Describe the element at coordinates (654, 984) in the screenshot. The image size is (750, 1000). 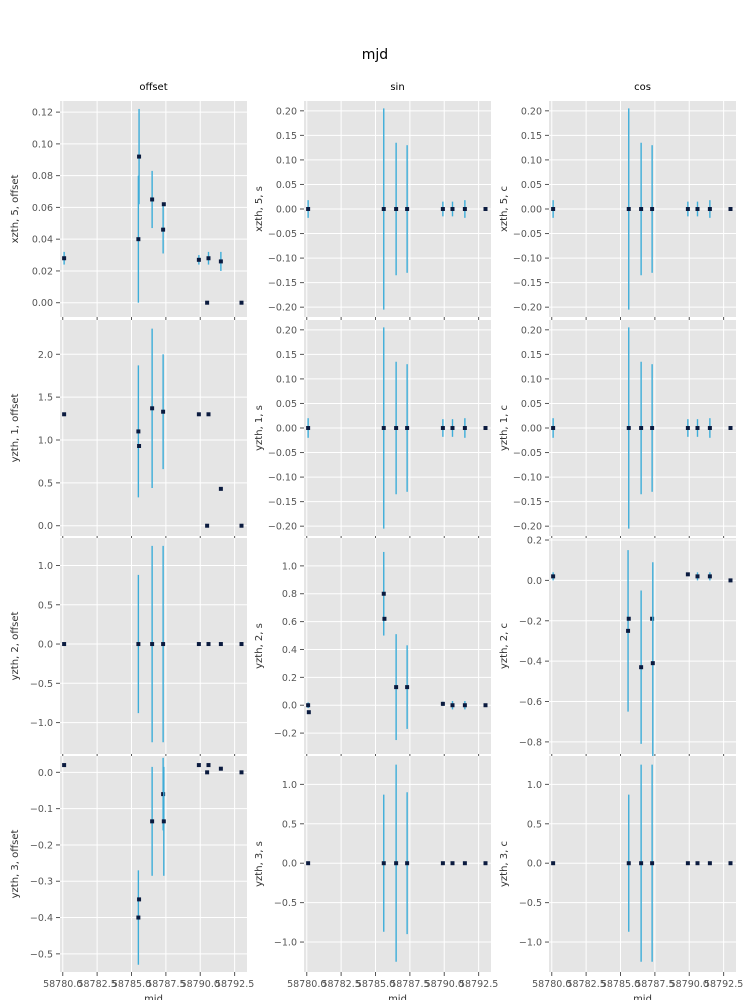
I see `x-tick-label: 58787.5` at that location.